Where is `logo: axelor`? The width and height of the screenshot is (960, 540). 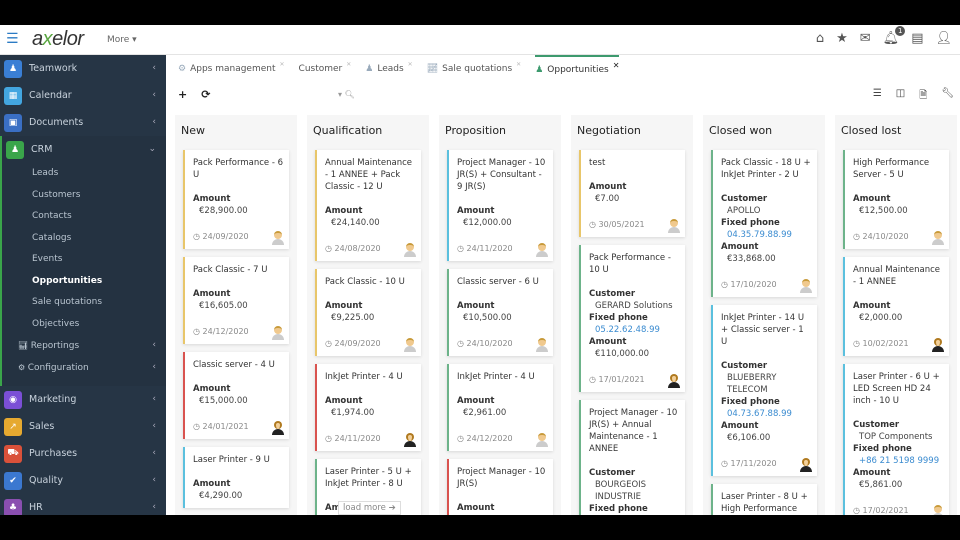 logo: axelor is located at coordinates (58, 39).